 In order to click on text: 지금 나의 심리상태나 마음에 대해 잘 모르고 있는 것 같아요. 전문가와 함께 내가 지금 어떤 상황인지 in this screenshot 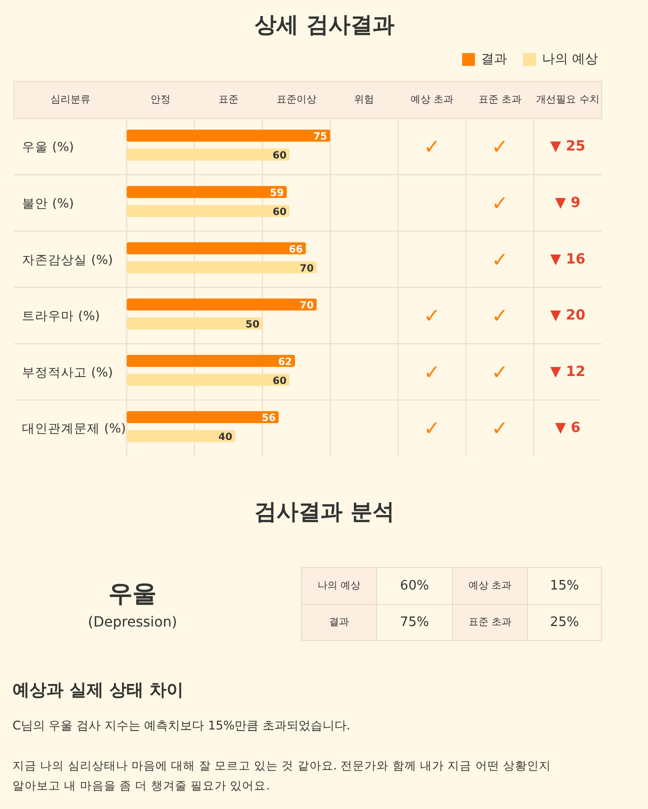, I will do `click(281, 765)`.